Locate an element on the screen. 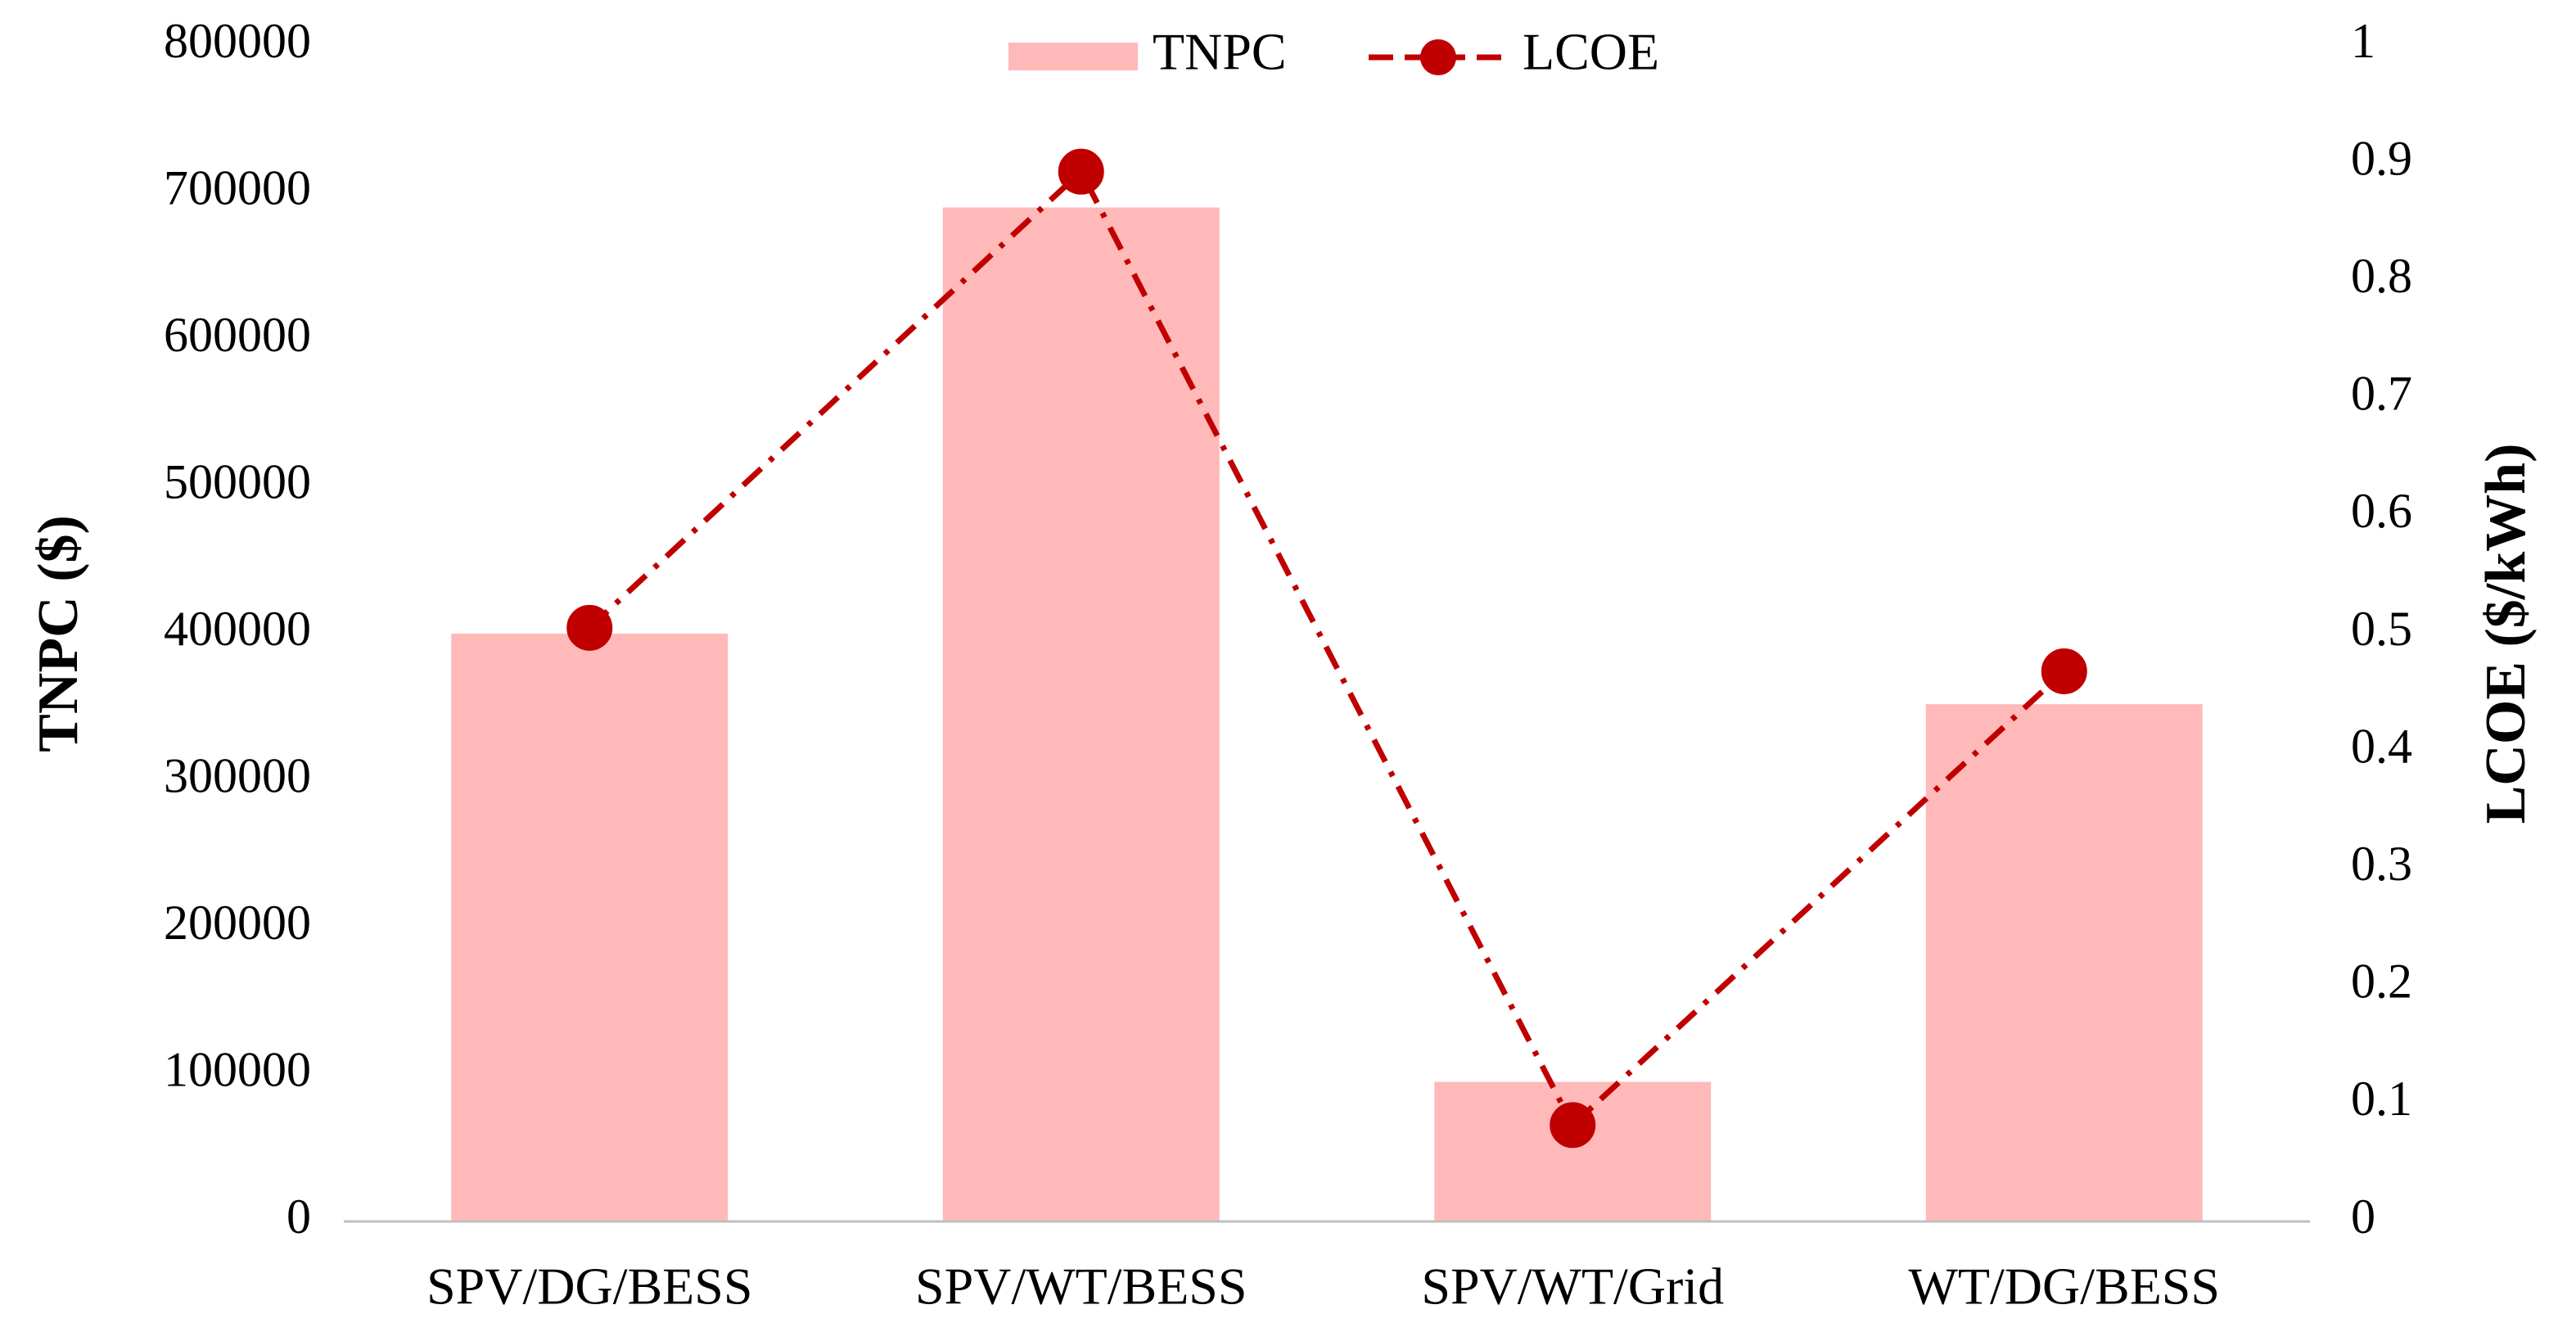 Image resolution: width=2576 pixels, height=1341 pixels. category-label: SPV/DG/BESS is located at coordinates (589, 1286).